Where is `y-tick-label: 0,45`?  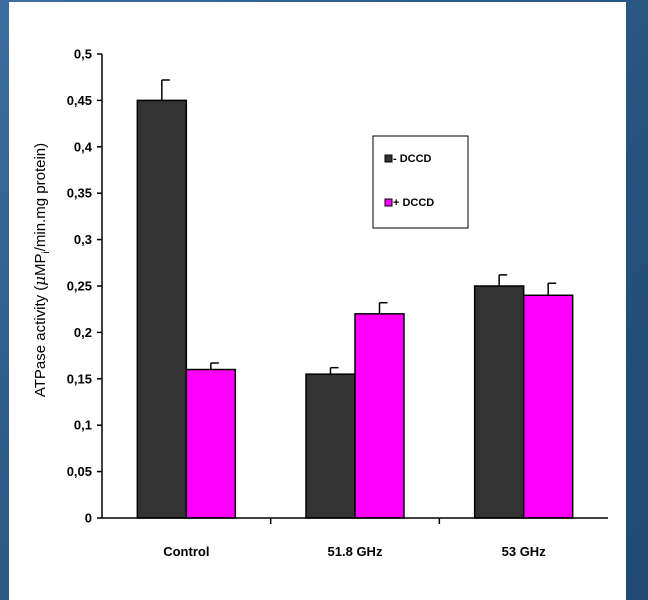 y-tick-label: 0,45 is located at coordinates (79, 100).